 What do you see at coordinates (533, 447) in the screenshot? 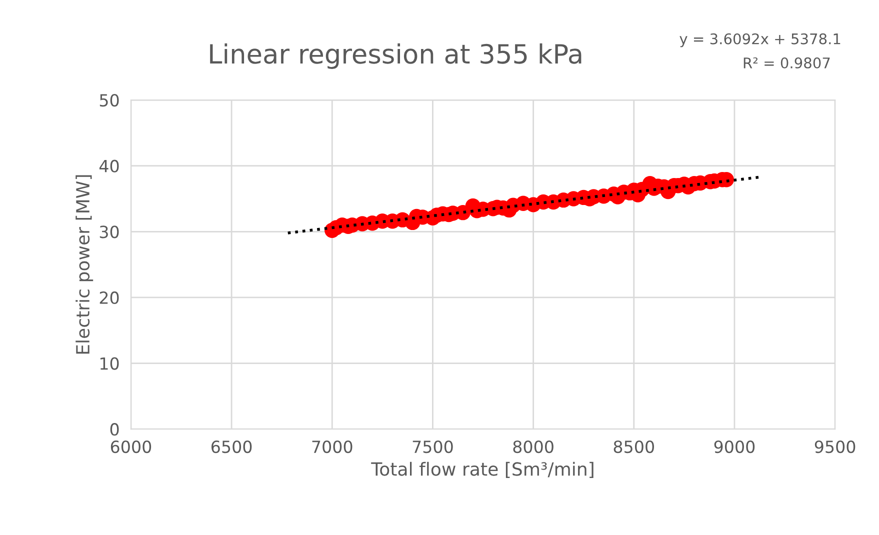
I see `x-tick-label: 8000` at bounding box center [533, 447].